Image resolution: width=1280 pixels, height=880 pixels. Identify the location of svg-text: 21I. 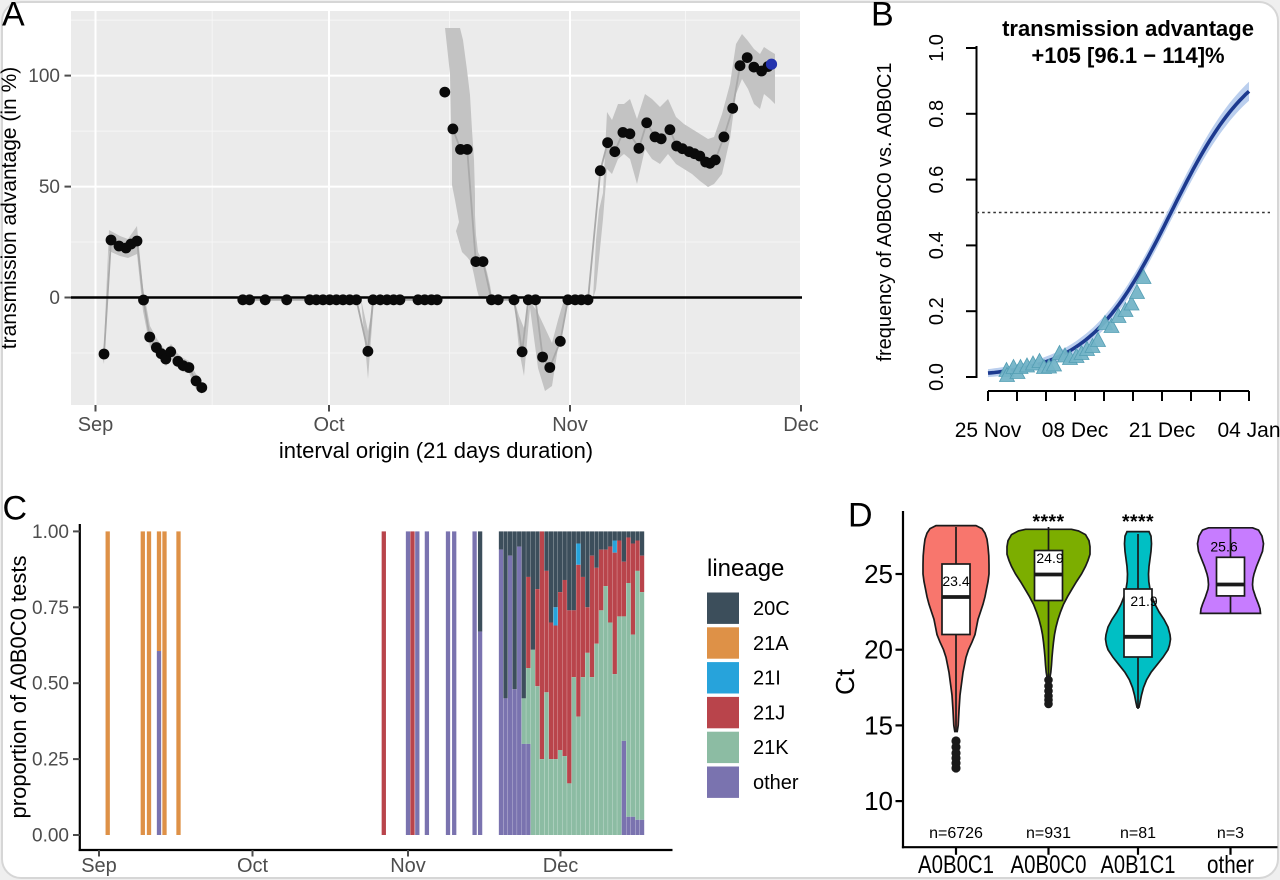
(767, 679).